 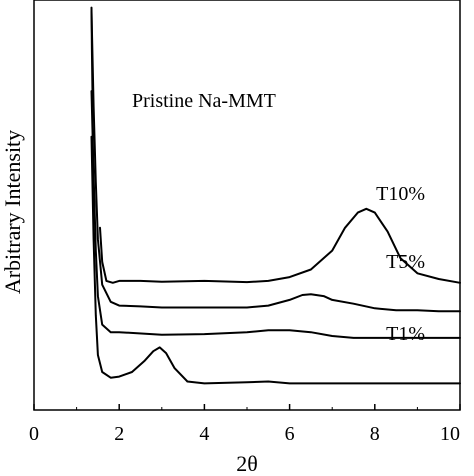 I want to click on x-ticks, so click(x=247, y=407).